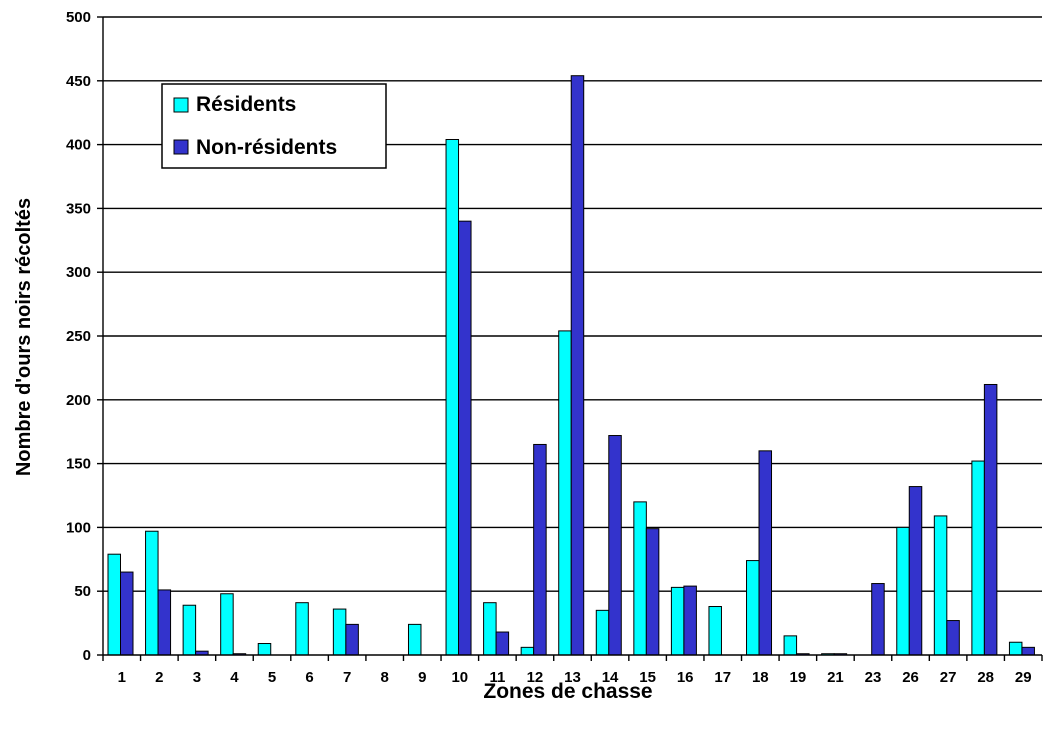 This screenshot has width=1050, height=739. Describe the element at coordinates (948, 677) in the screenshot. I see `x-tick-label: 27` at that location.